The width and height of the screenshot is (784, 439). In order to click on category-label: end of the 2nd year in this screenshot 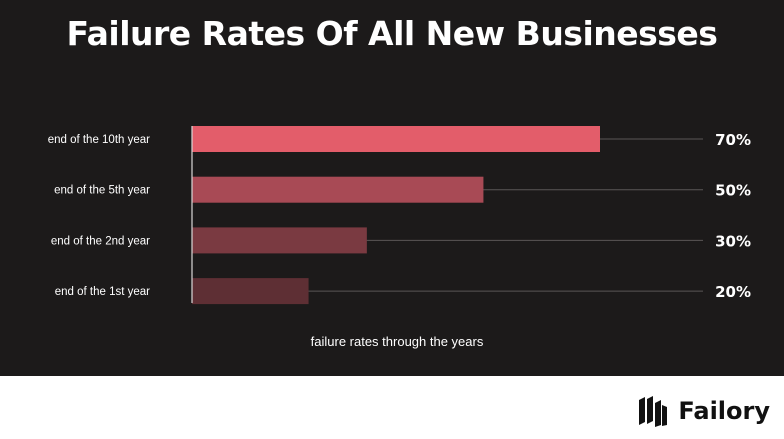, I will do `click(100, 241)`.